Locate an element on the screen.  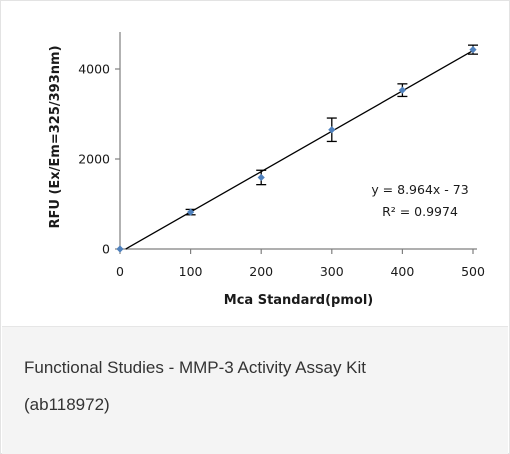
caption-catalog: (ab118972) is located at coordinates (67, 404).